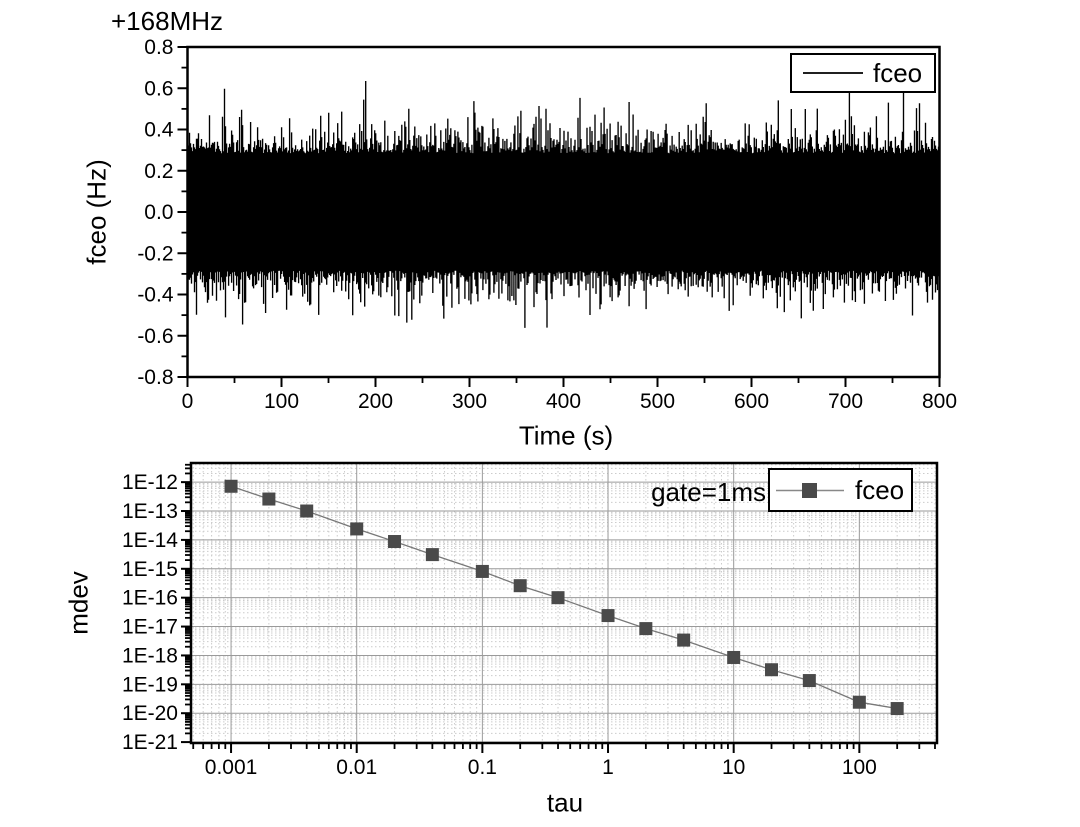 The image size is (1080, 827). Describe the element at coordinates (155, 377) in the screenshot. I see `svg-text: -0.8` at that location.